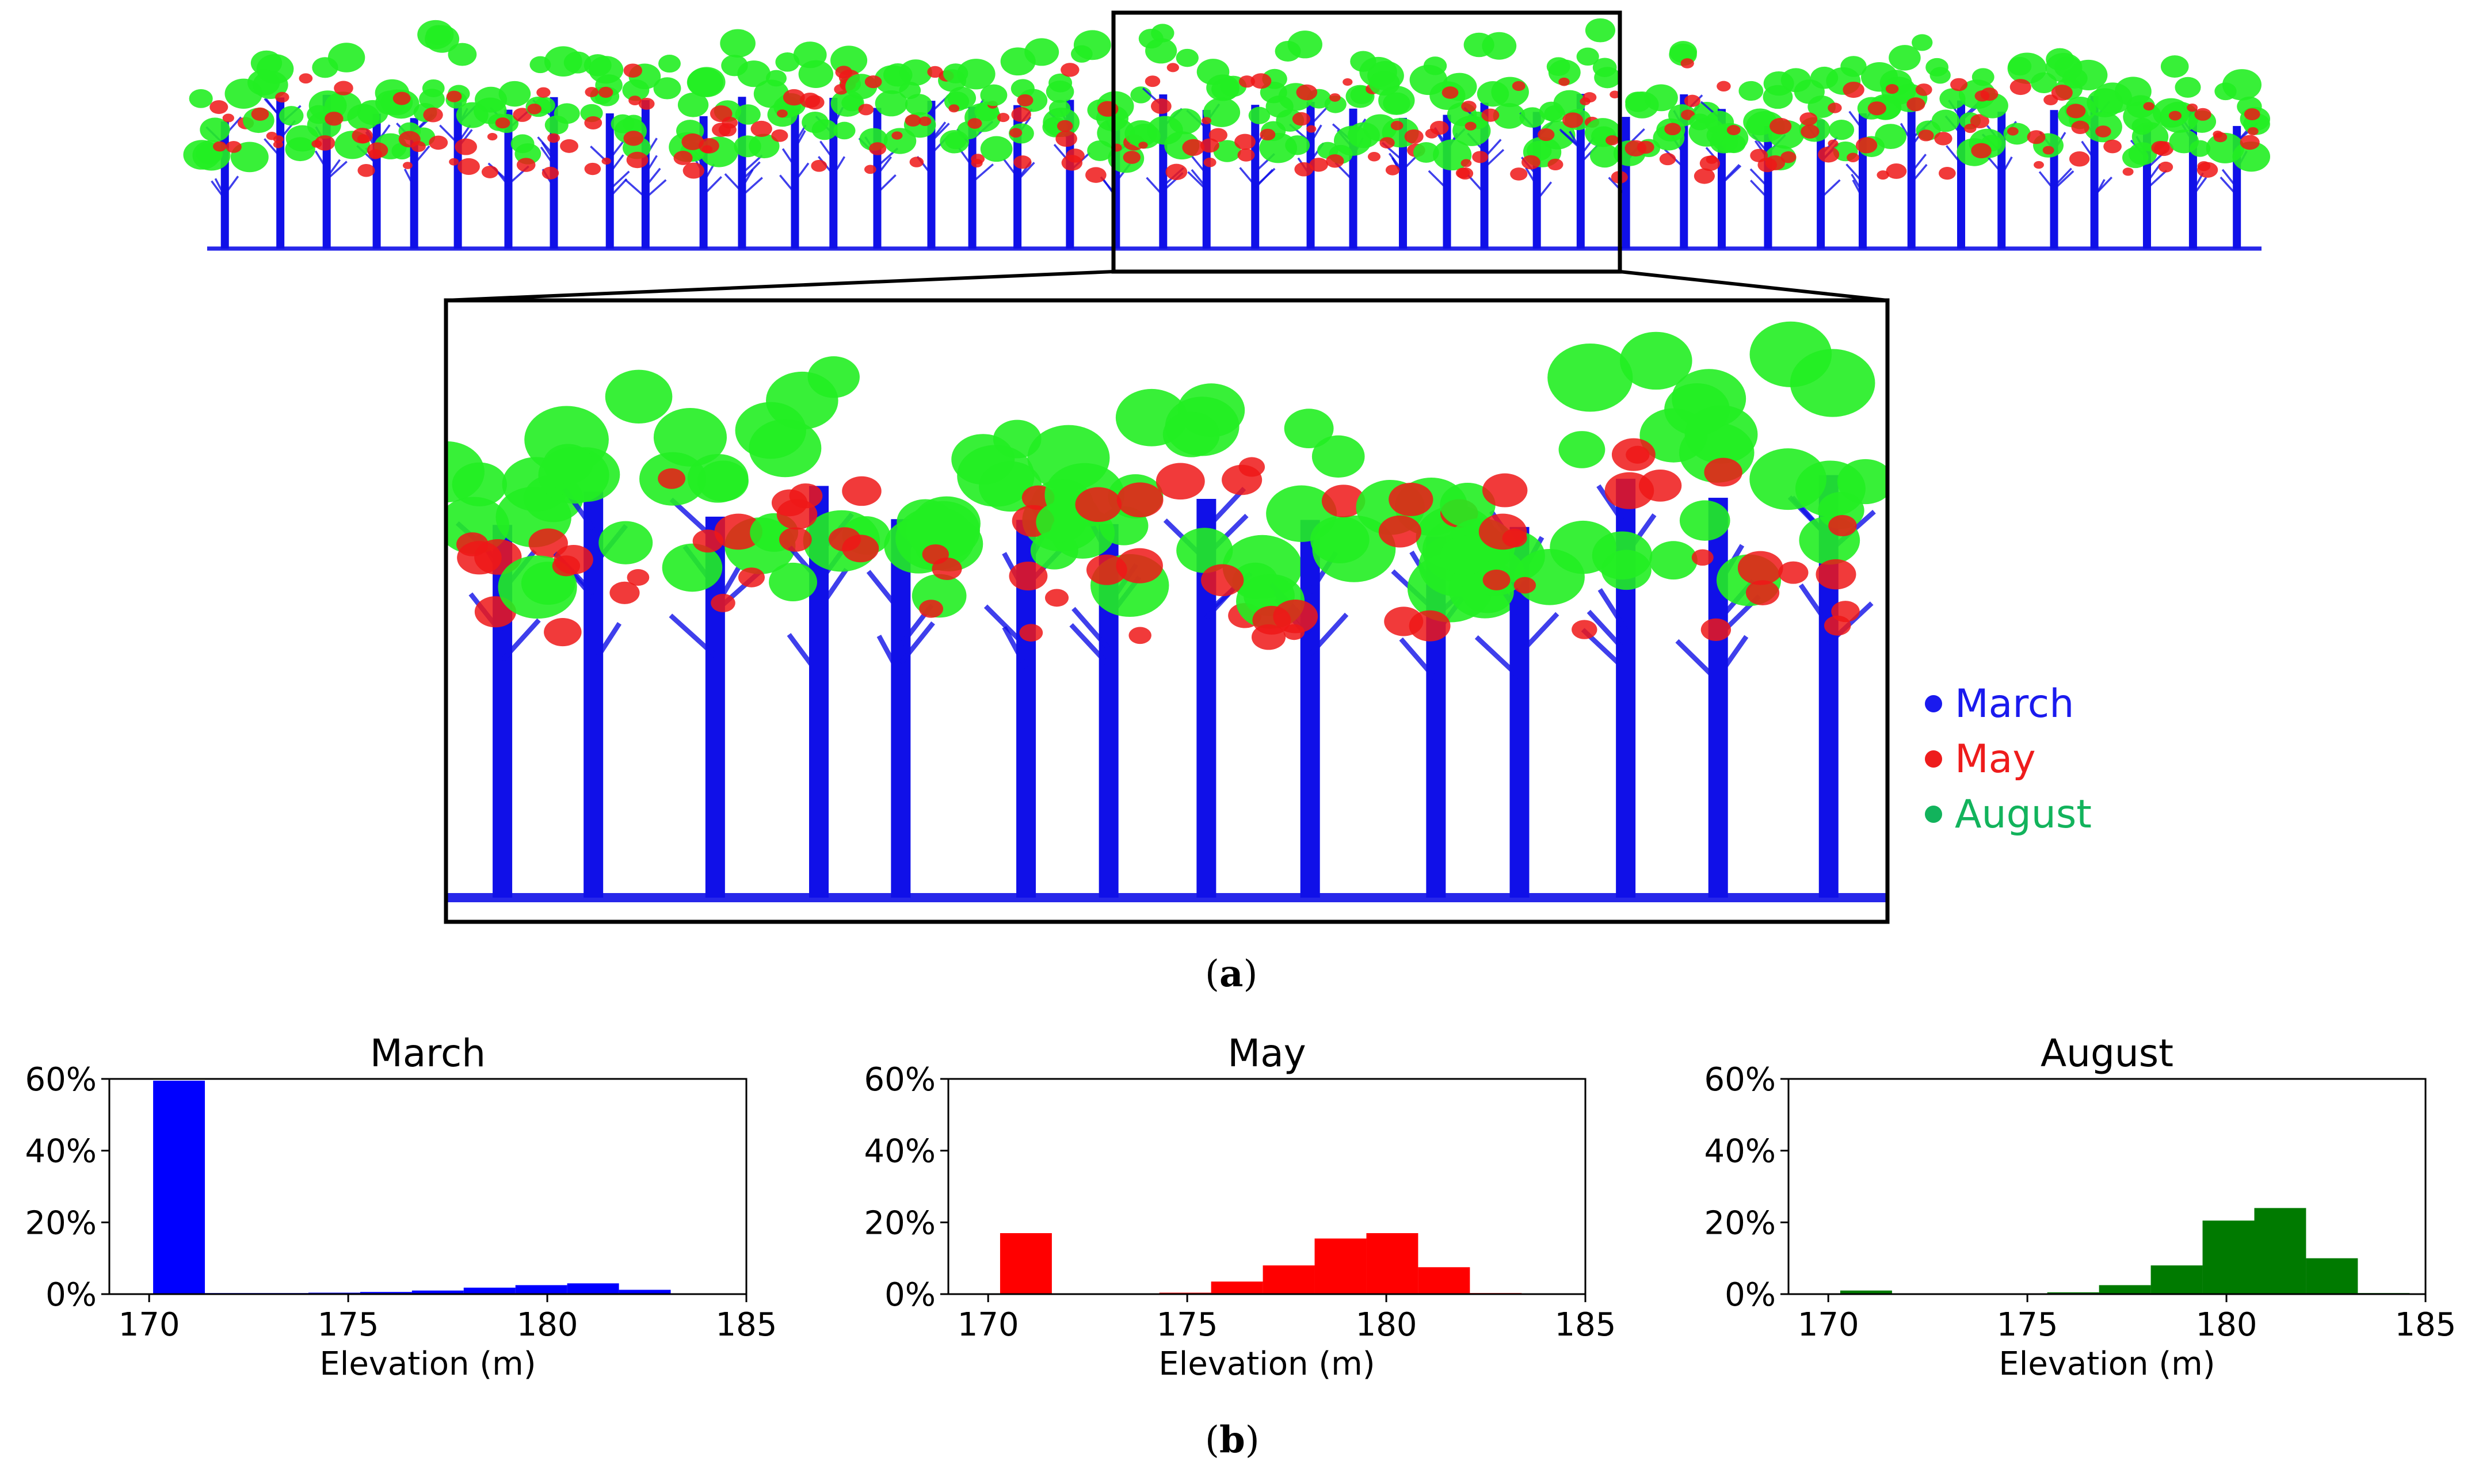 The width and height of the screenshot is (2475, 1484). Describe the element at coordinates (2024, 814) in the screenshot. I see `legend-label-august: August` at that location.